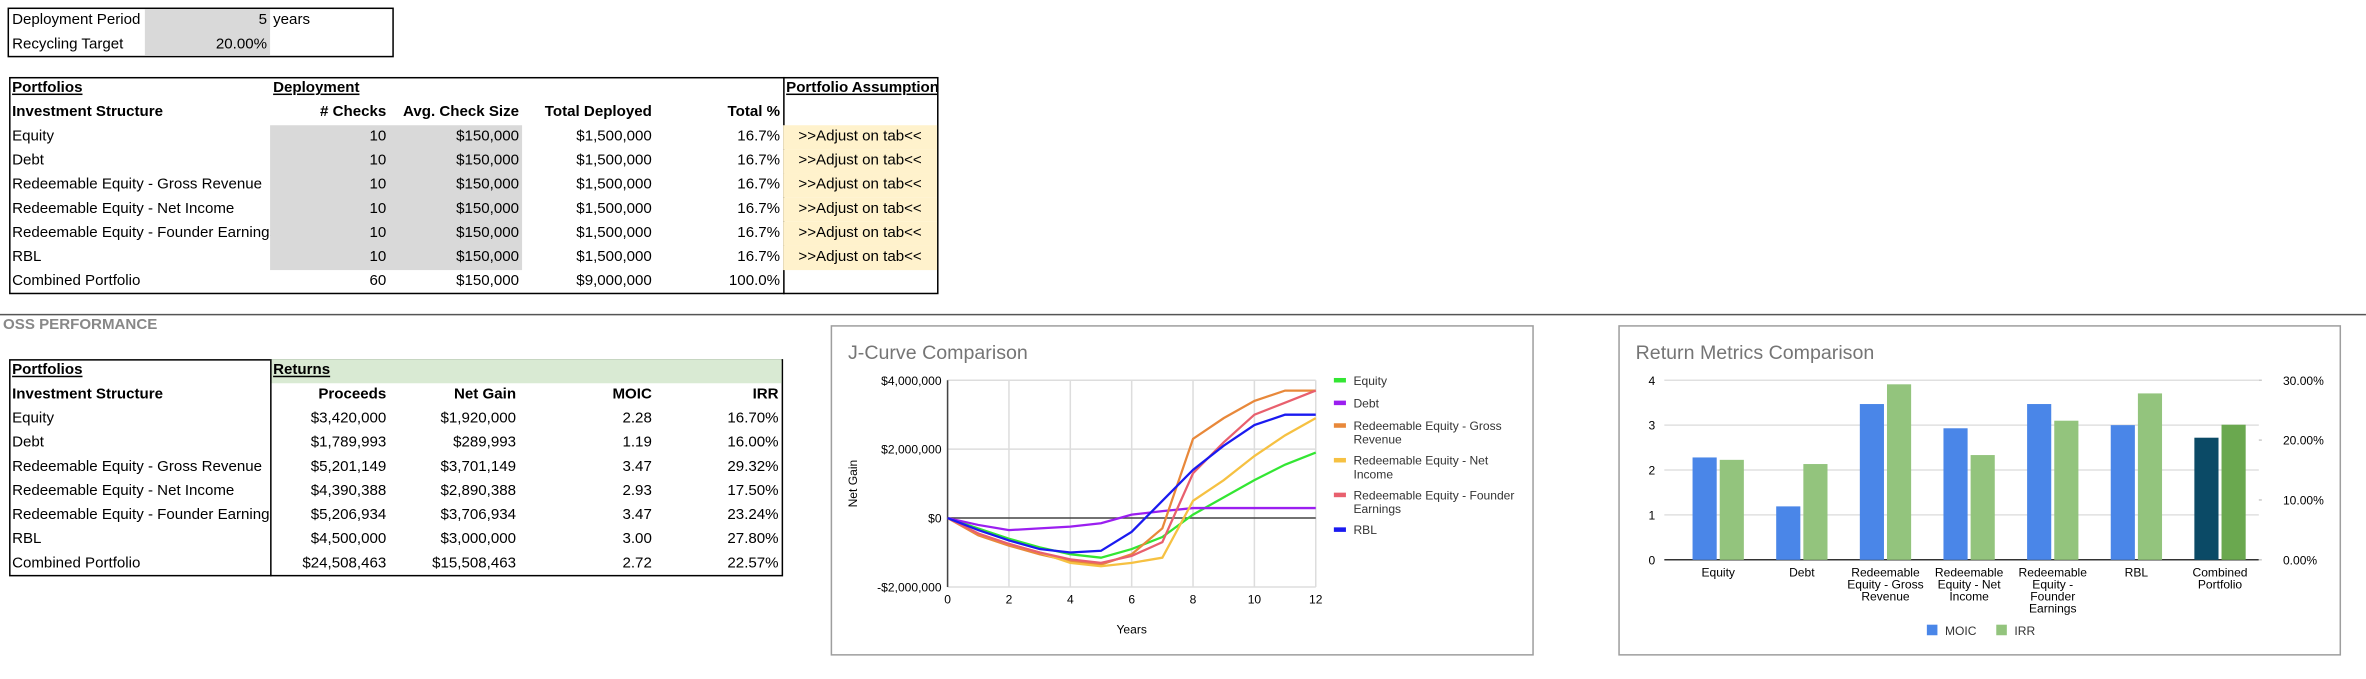 Image resolution: width=2366 pixels, height=679 pixels. Describe the element at coordinates (1316, 600) in the screenshot. I see `x-tick-label: 12` at that location.